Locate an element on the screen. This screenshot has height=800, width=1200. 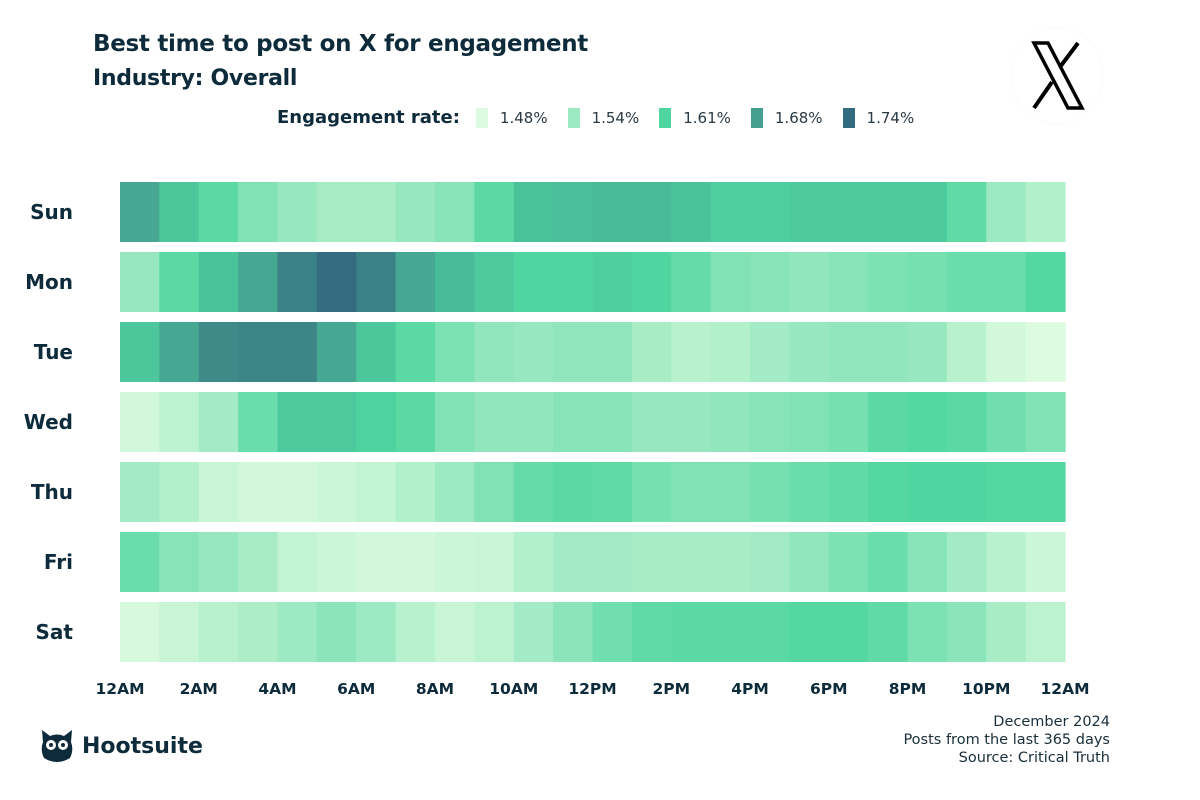
x-logo-icon is located at coordinates (1058, 75).